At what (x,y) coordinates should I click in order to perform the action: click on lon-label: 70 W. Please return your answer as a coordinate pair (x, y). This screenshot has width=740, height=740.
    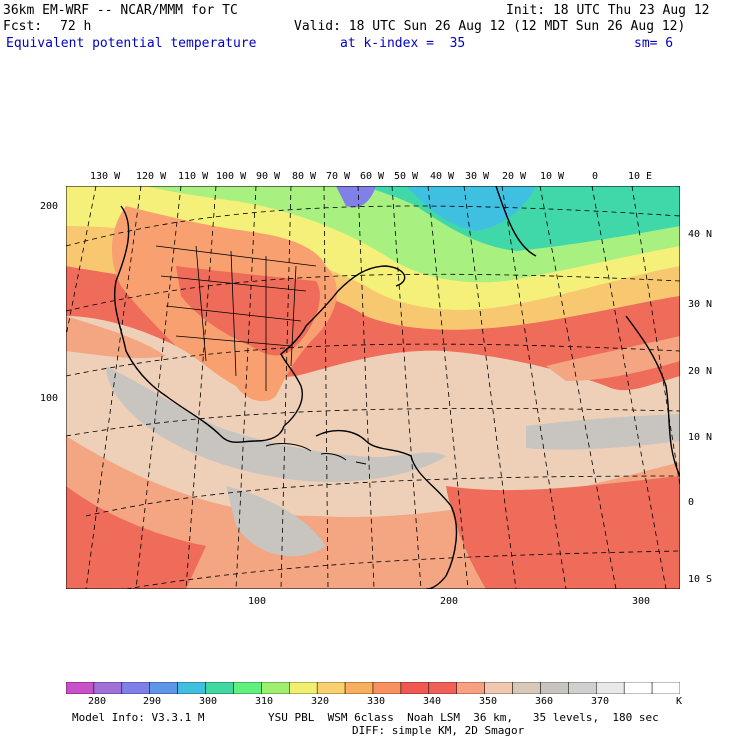
    Looking at the image, I should click on (338, 176).